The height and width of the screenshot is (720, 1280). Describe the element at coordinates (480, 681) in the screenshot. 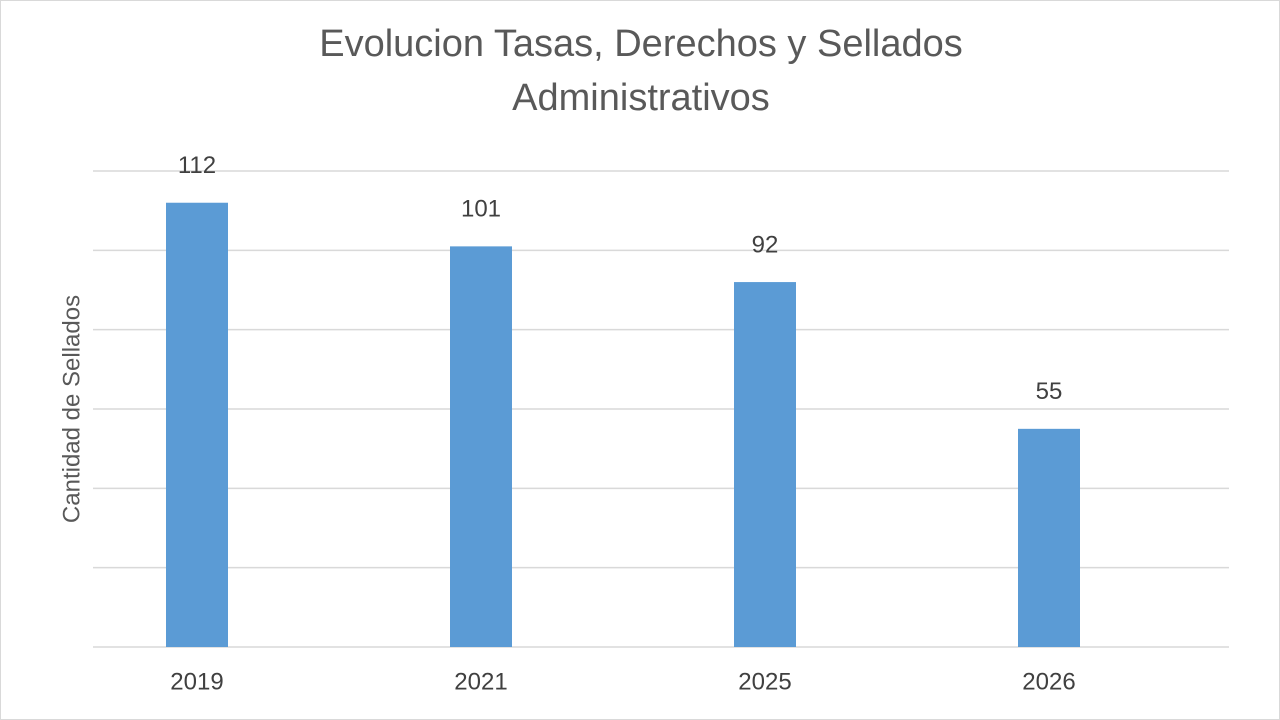

I see `x-tick-label: 2021` at that location.